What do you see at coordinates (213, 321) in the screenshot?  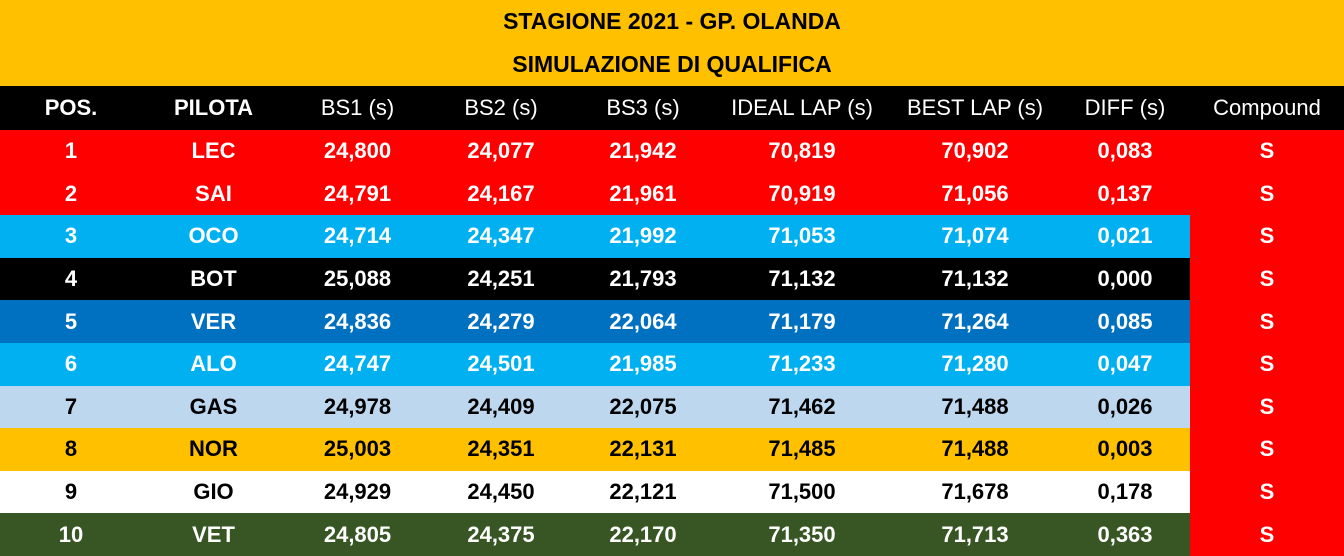 I see `table-cell: VER` at bounding box center [213, 321].